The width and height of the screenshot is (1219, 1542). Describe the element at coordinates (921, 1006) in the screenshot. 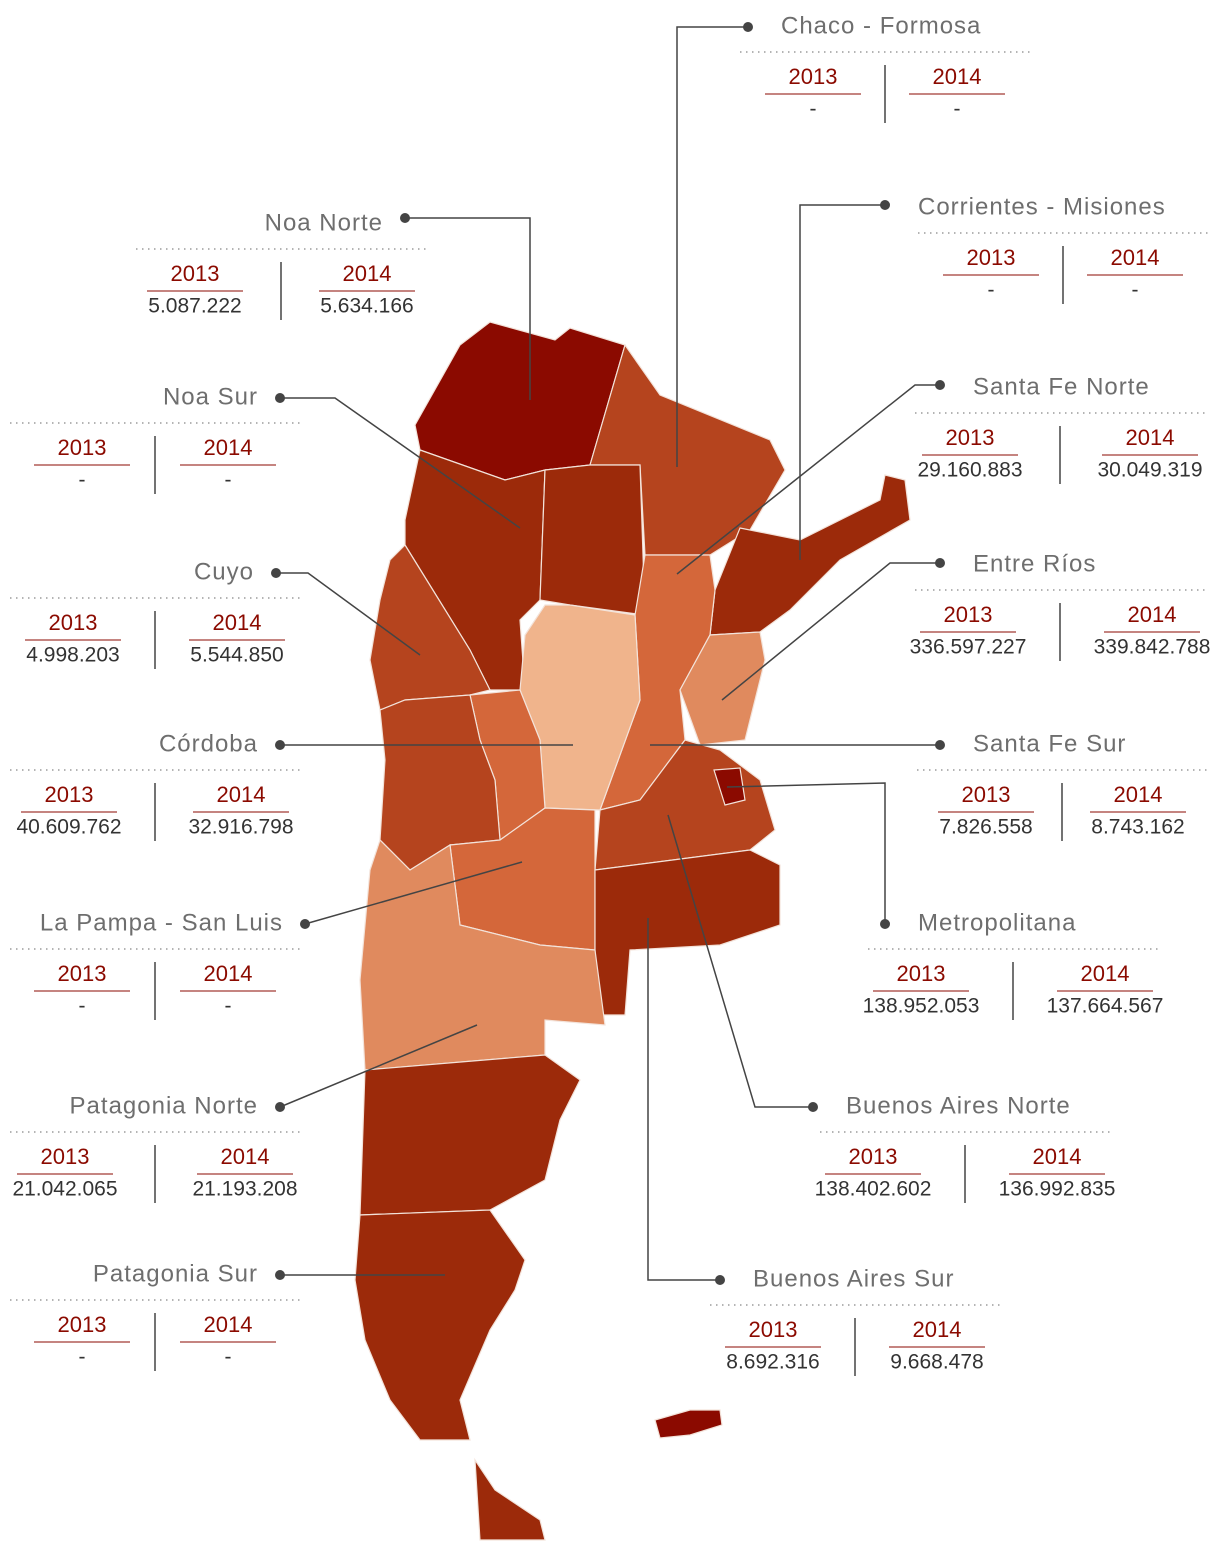

I see `region-value: 138.952.053` at that location.